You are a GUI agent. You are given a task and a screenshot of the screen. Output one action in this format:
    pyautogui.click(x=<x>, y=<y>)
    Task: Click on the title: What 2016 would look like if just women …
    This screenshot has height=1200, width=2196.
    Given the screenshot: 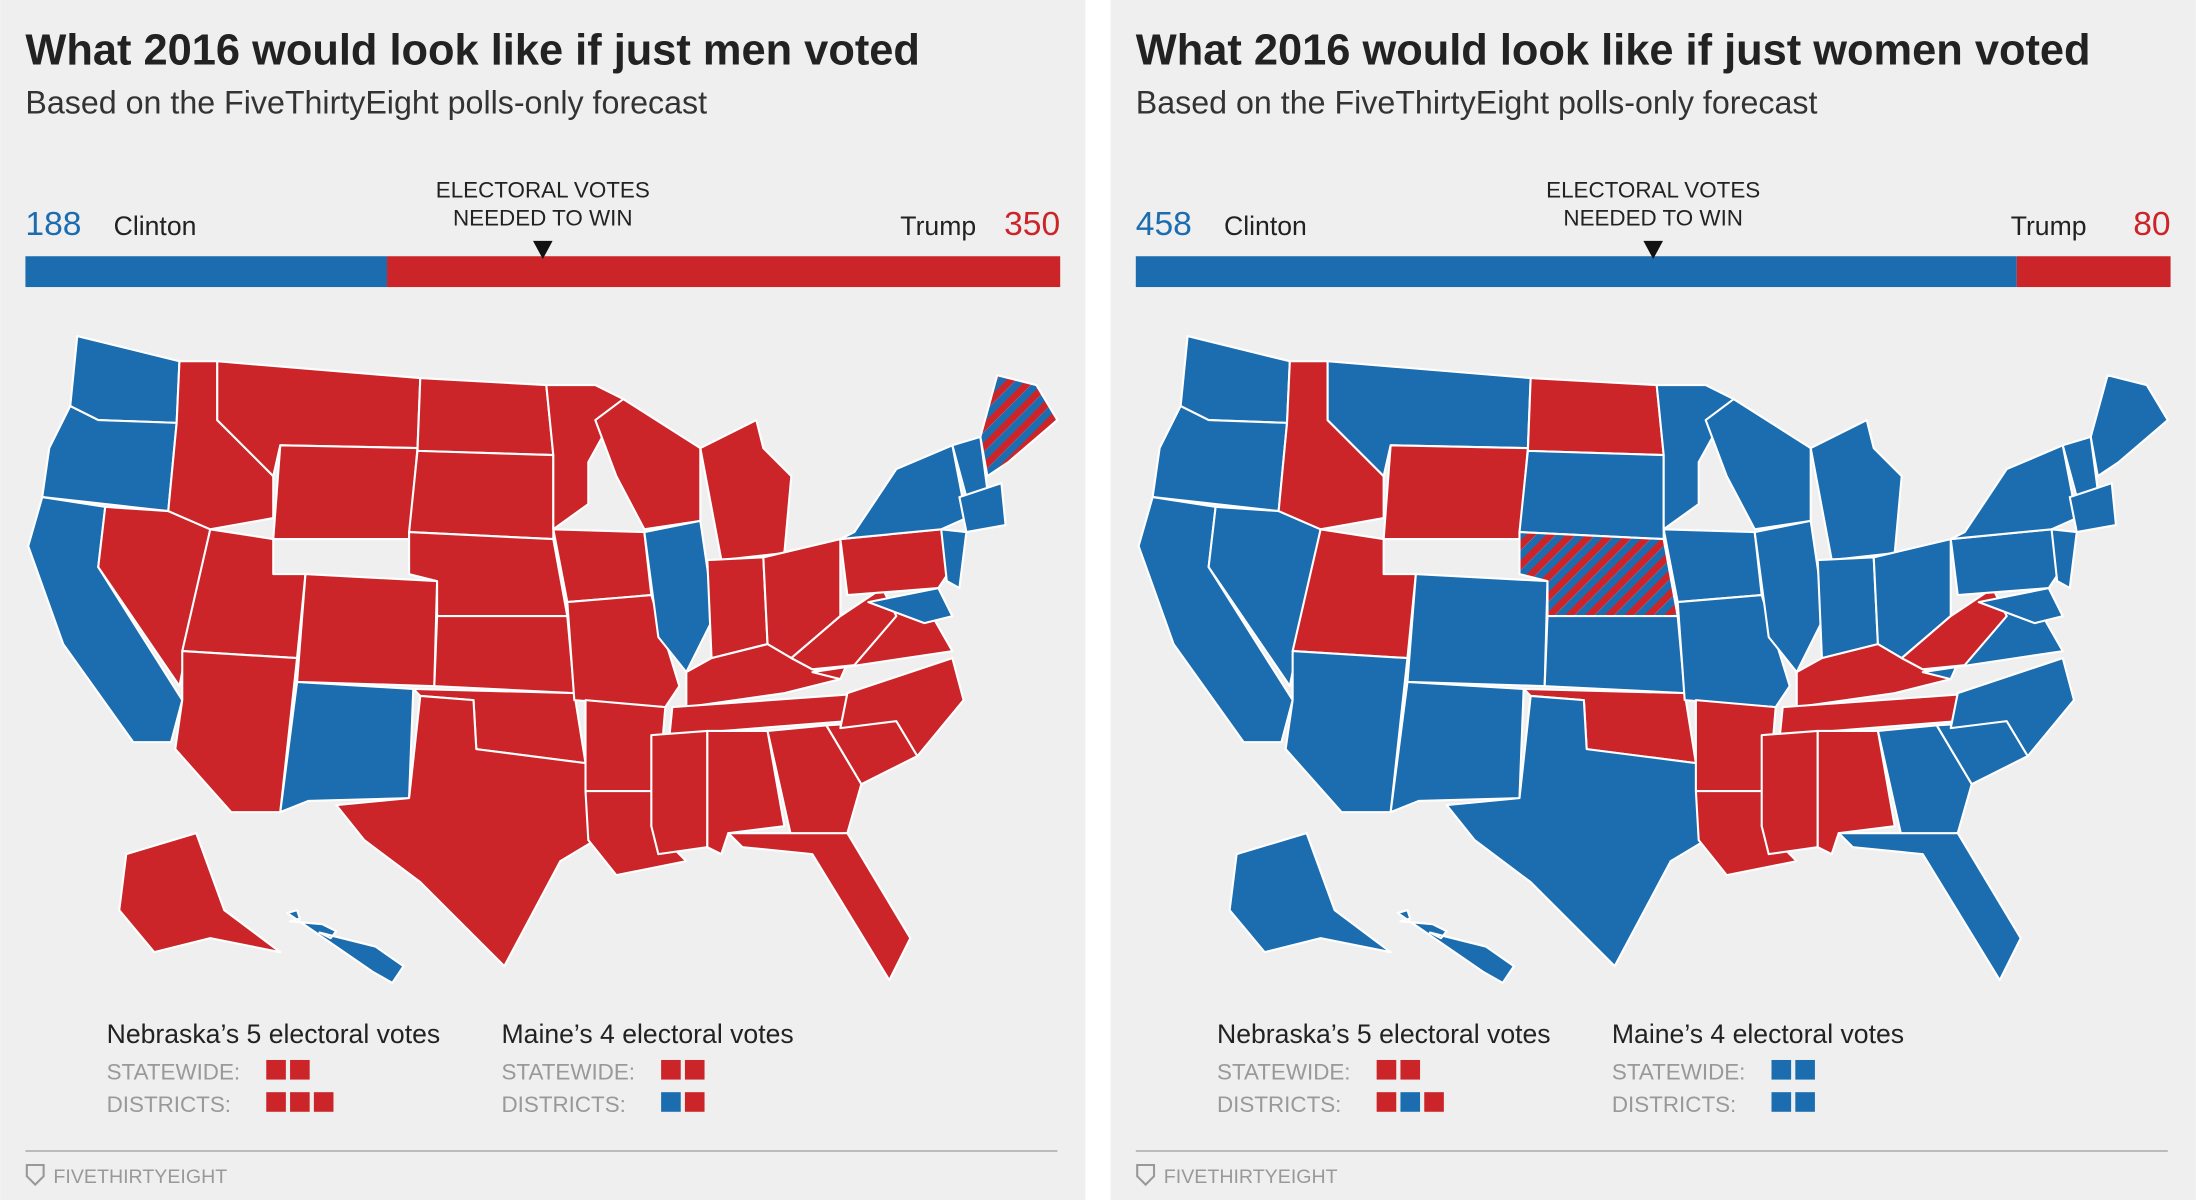 What is the action you would take?
    pyautogui.click(x=1613, y=50)
    